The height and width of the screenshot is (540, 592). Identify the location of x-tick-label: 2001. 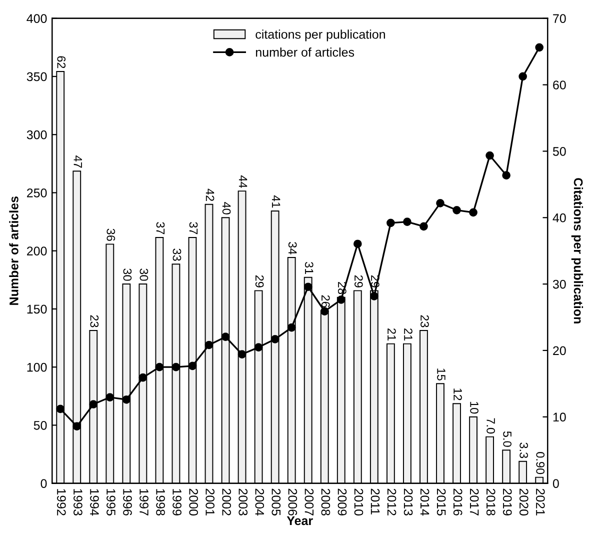
(210, 502).